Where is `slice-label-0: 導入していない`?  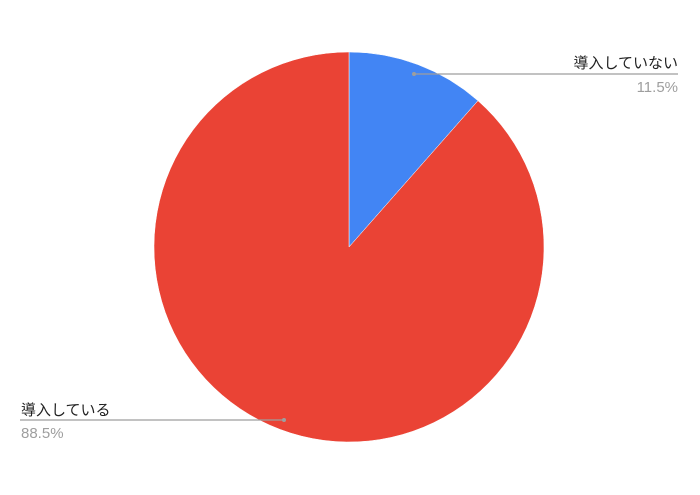
slice-label-0: 導入していない is located at coordinates (625, 63).